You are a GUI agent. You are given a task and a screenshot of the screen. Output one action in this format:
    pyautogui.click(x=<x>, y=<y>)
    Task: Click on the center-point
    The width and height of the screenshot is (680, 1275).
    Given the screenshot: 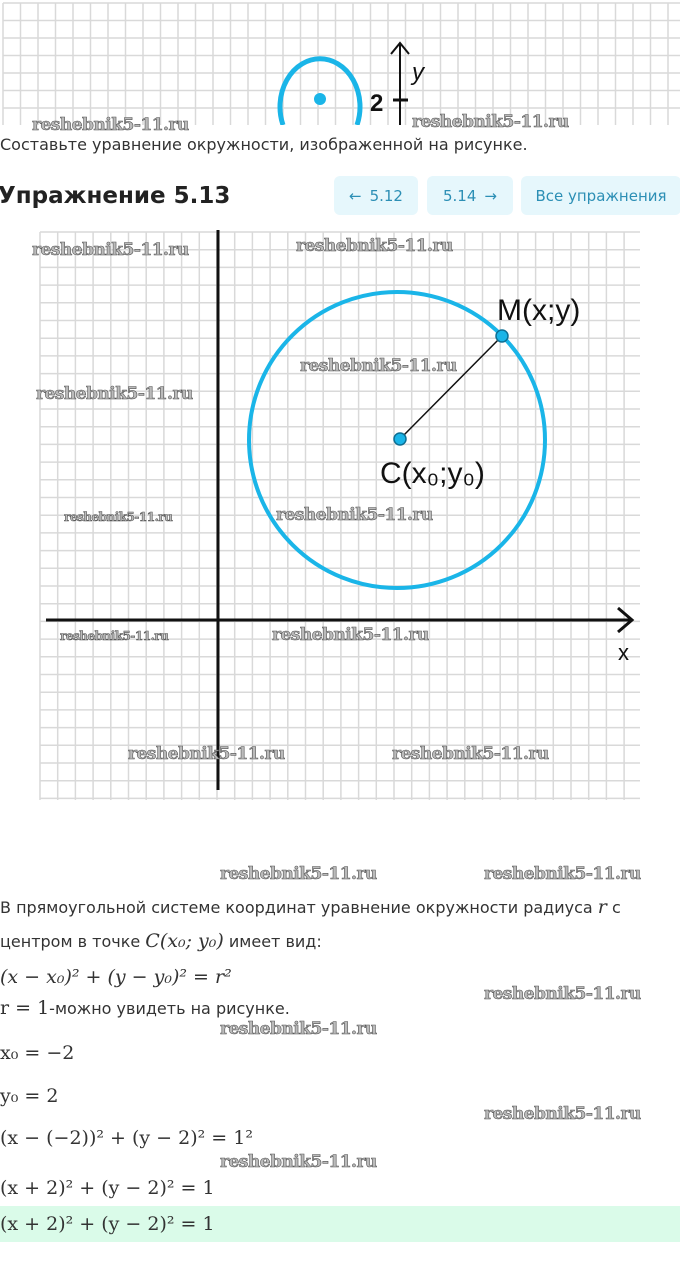 What is the action you would take?
    pyautogui.click(x=320, y=99)
    